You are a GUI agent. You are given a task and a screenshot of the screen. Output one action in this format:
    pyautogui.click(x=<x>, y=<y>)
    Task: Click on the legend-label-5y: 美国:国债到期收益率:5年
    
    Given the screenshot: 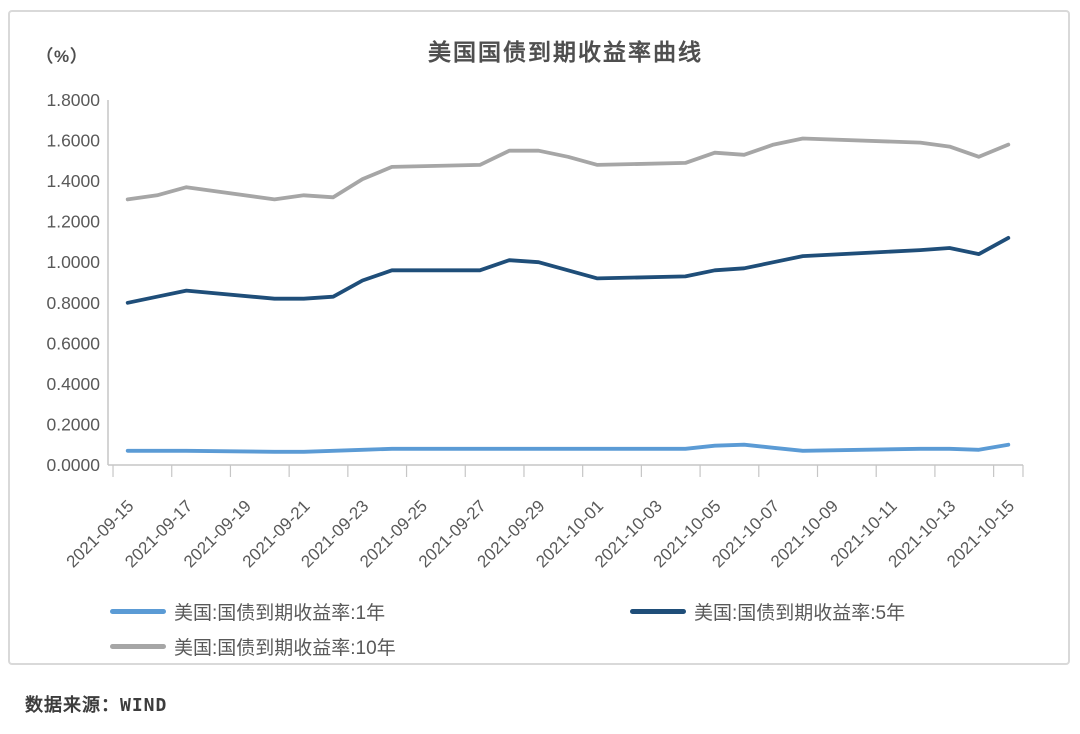 What is the action you would take?
    pyautogui.click(x=800, y=613)
    